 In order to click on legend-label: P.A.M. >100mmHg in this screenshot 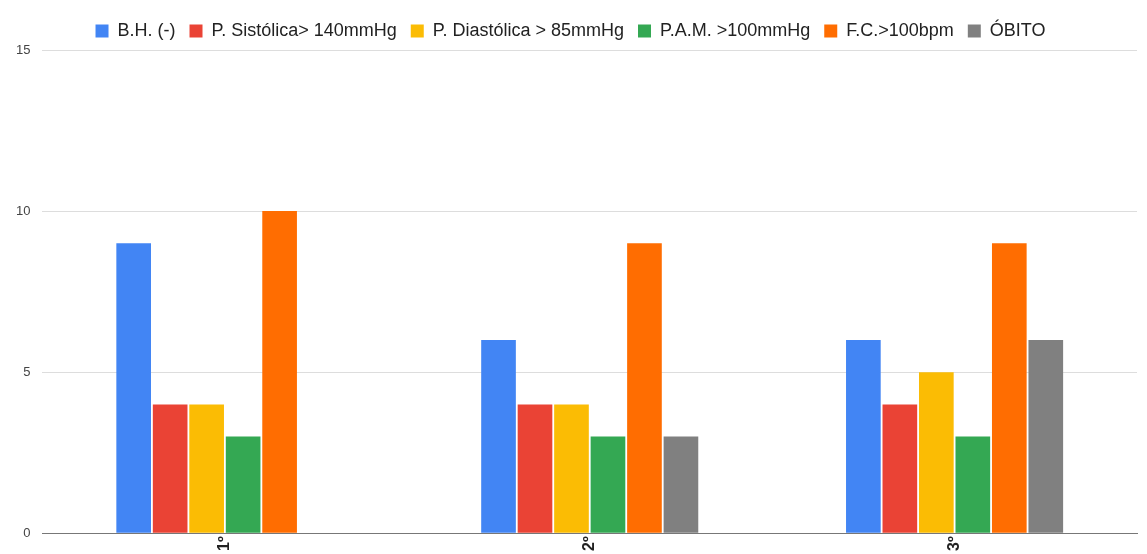, I will do `click(735, 29)`.